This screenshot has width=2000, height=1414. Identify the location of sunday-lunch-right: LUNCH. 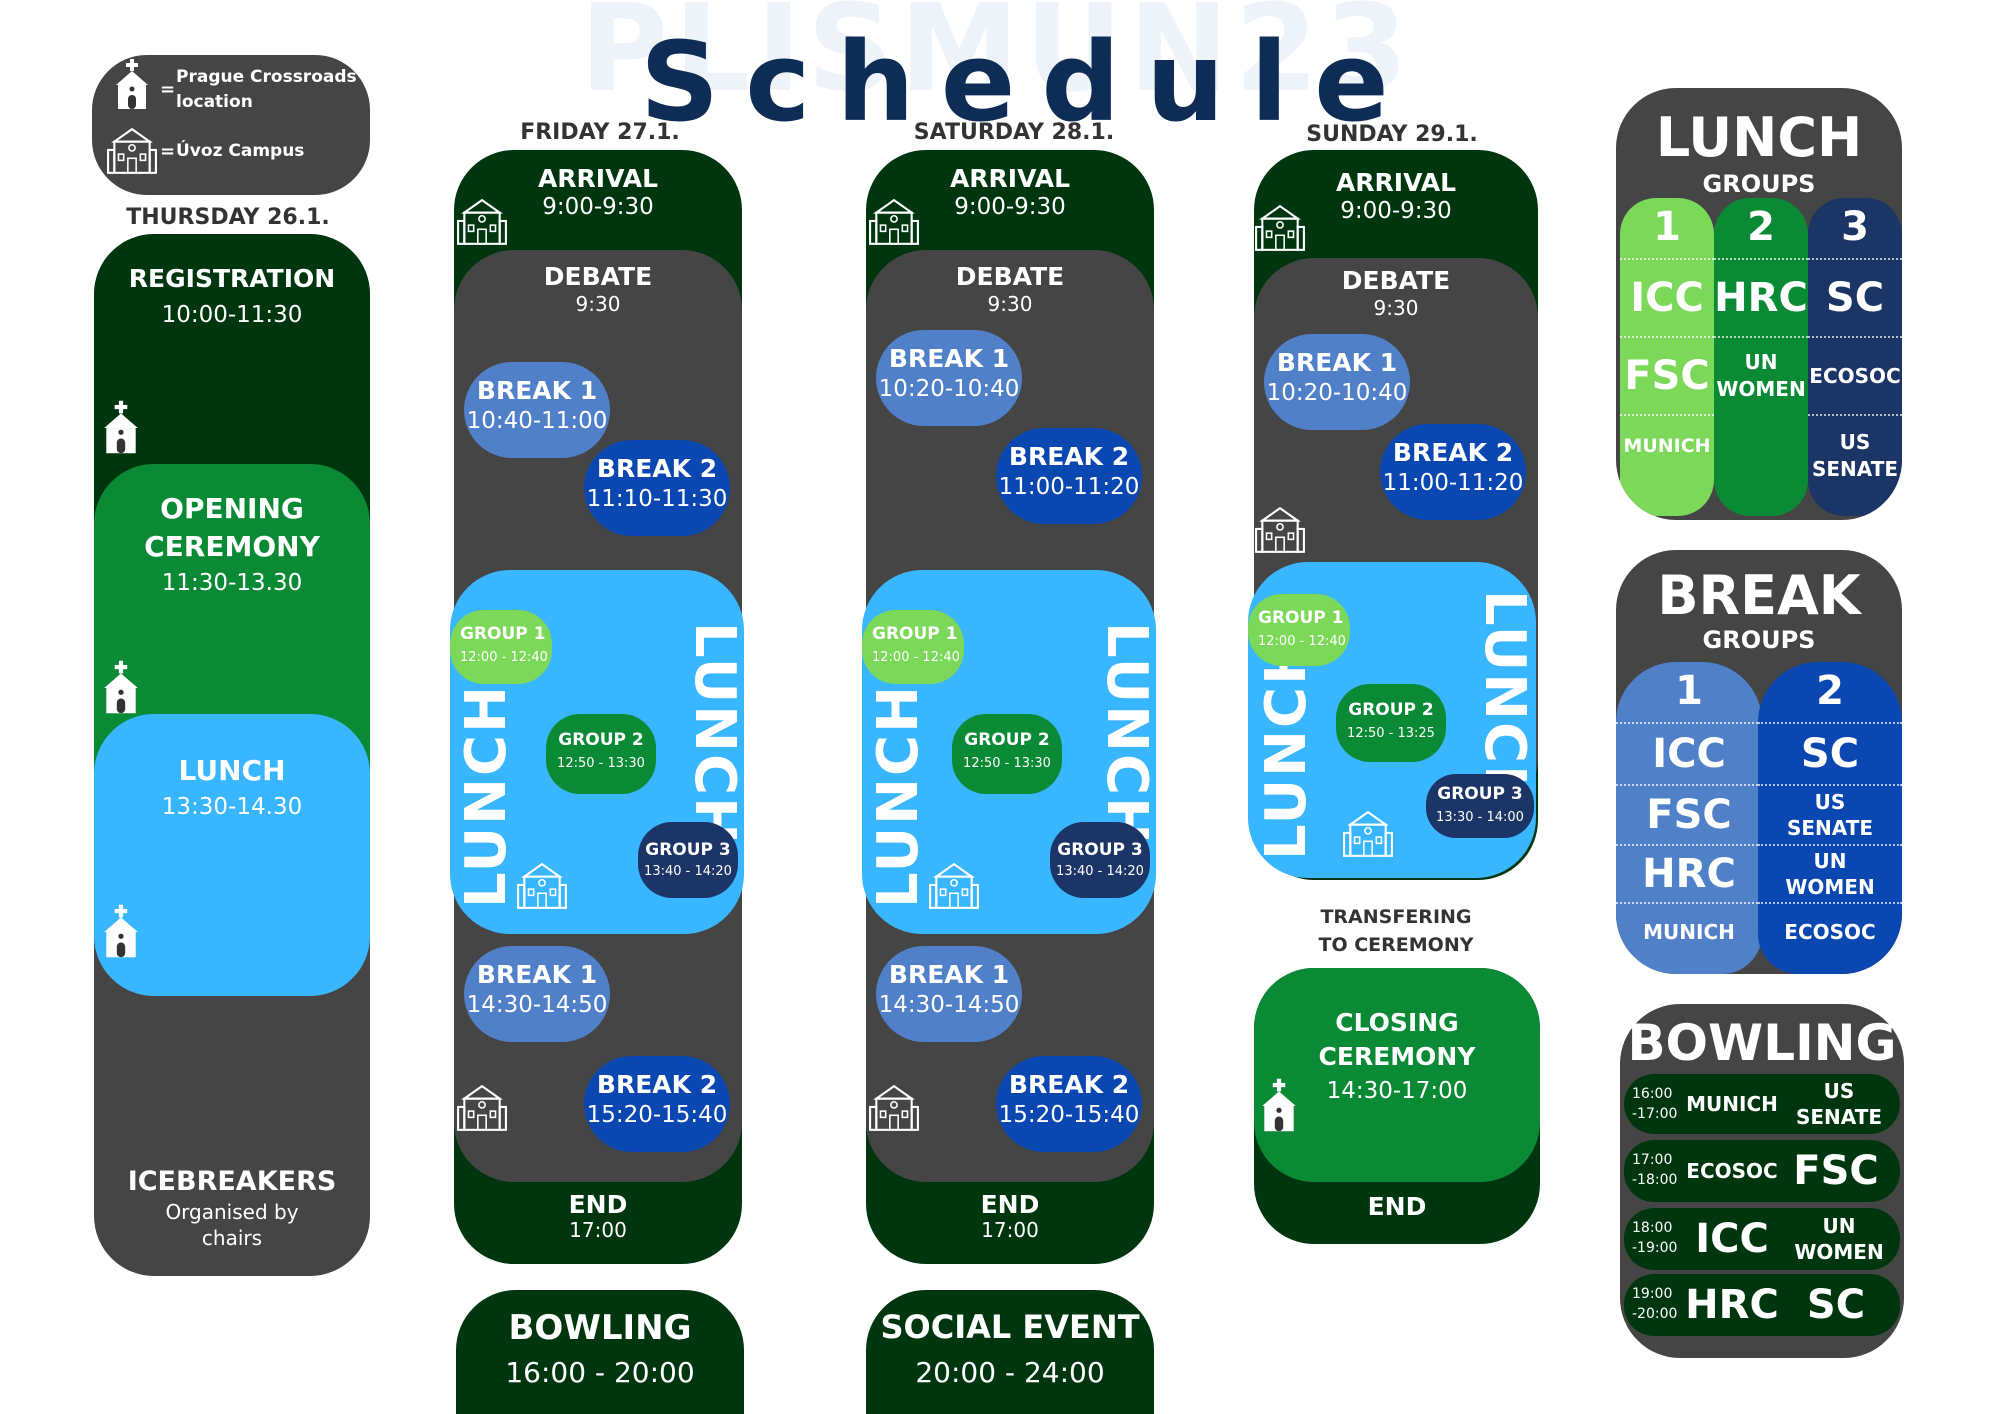
(1504, 702).